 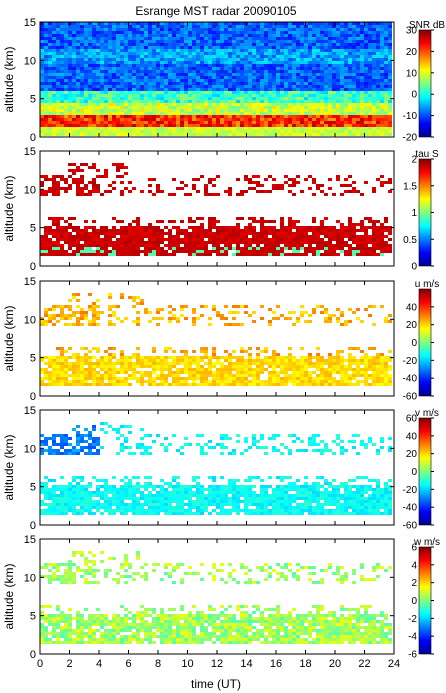 I want to click on colorbar-title: w m/s, so click(x=426, y=542).